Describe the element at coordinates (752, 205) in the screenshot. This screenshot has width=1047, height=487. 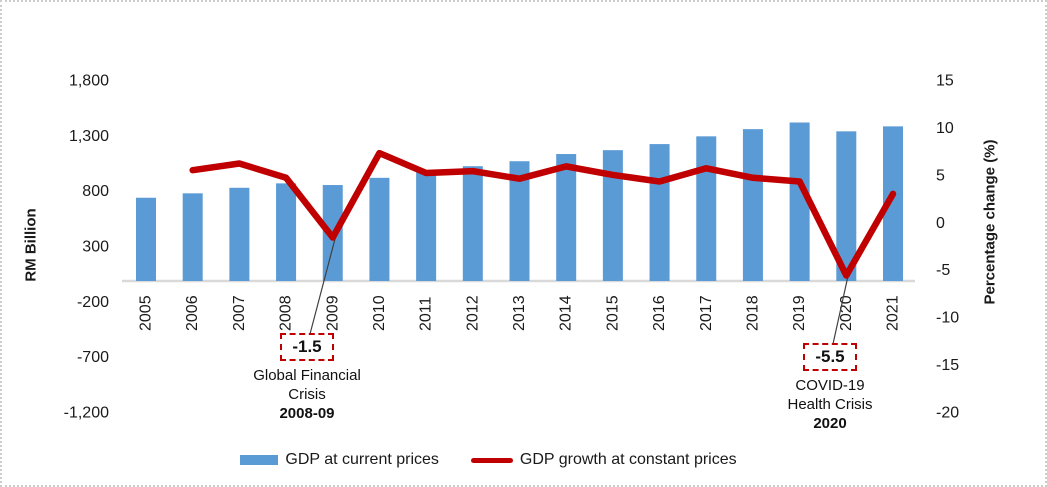
I see `bar-2018` at that location.